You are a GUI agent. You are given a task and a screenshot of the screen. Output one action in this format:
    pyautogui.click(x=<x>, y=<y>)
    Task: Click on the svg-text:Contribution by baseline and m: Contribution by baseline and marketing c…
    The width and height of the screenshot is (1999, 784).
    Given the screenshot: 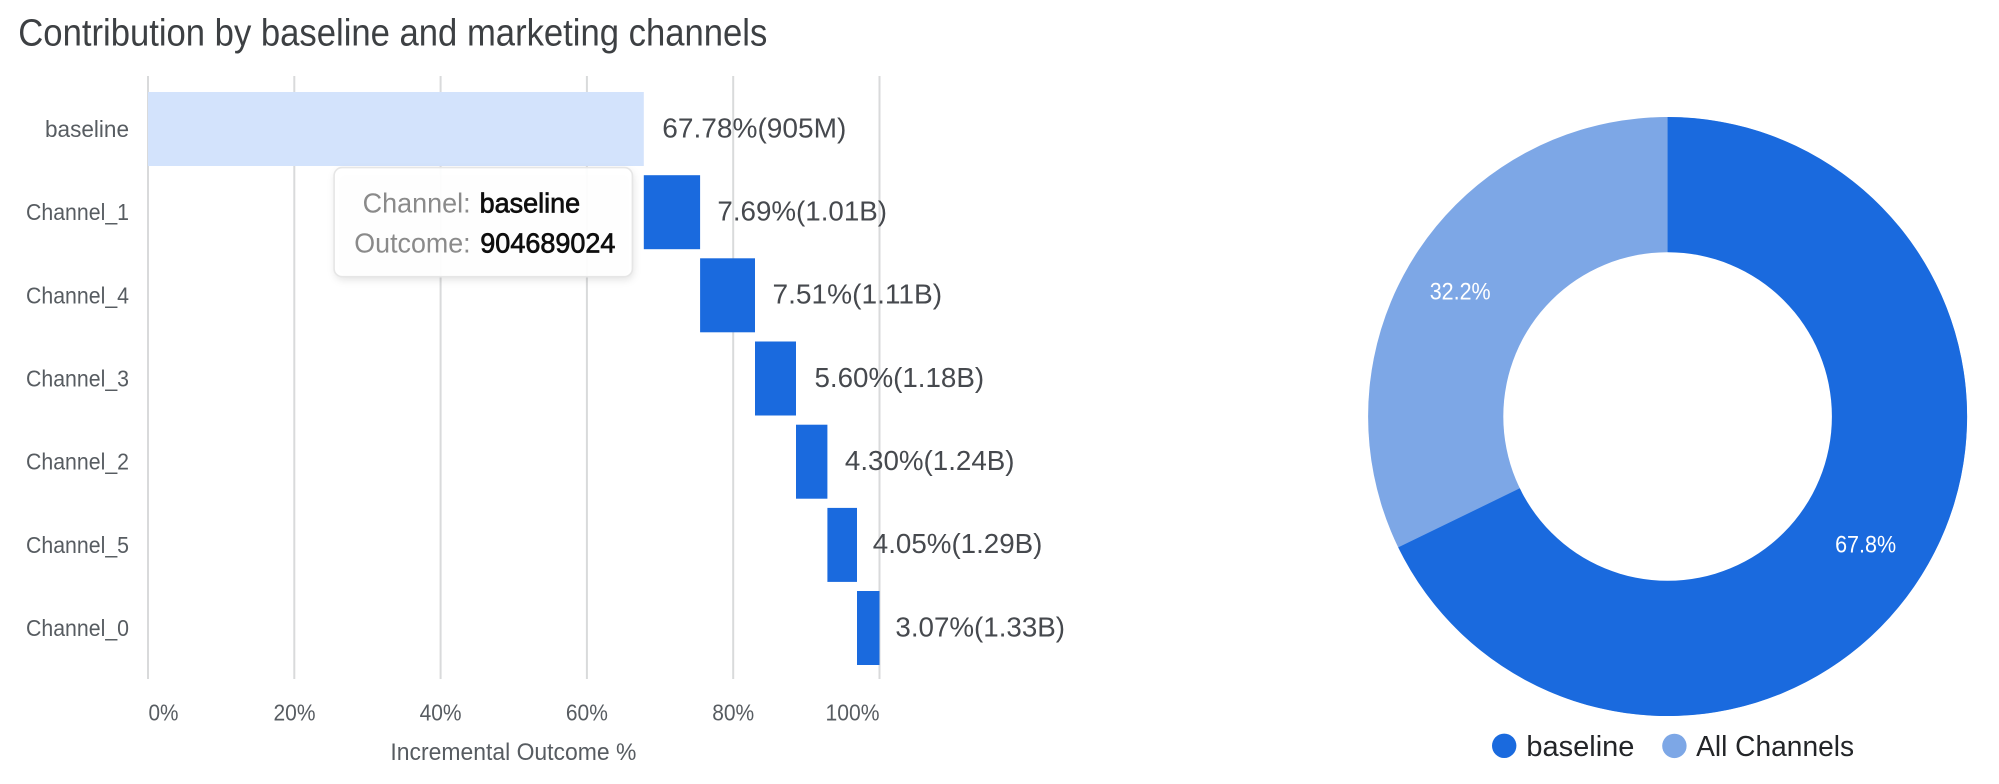 What is the action you would take?
    pyautogui.click(x=392, y=34)
    